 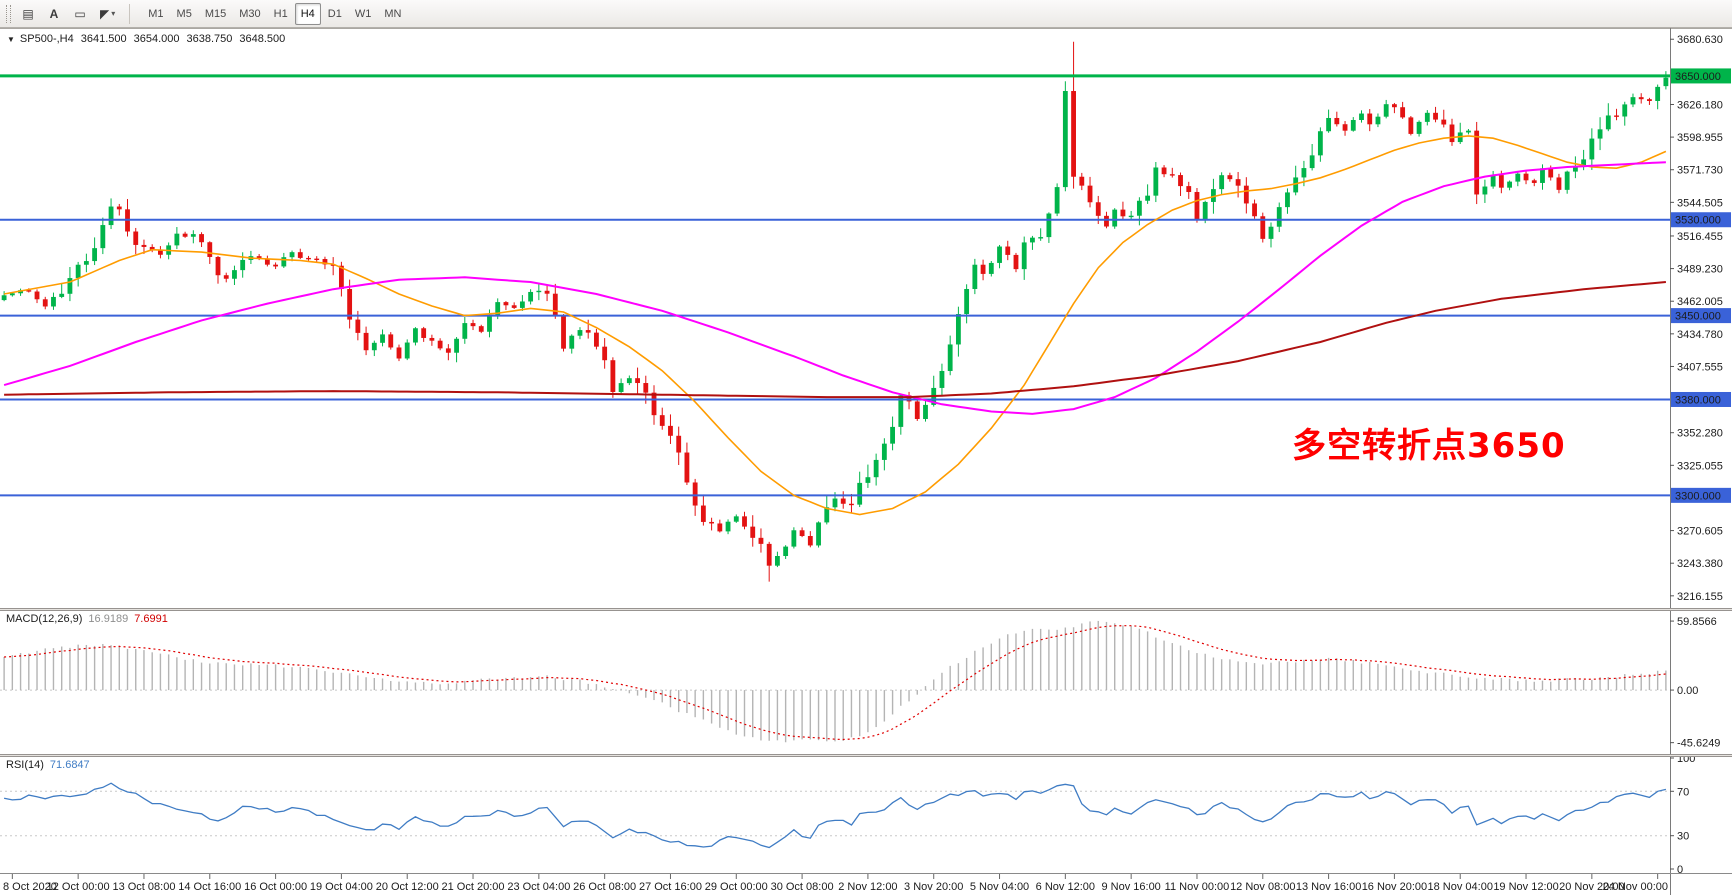 What do you see at coordinates (209, 887) in the screenshot?
I see `time-axis-label: 14 Oct 16:00` at bounding box center [209, 887].